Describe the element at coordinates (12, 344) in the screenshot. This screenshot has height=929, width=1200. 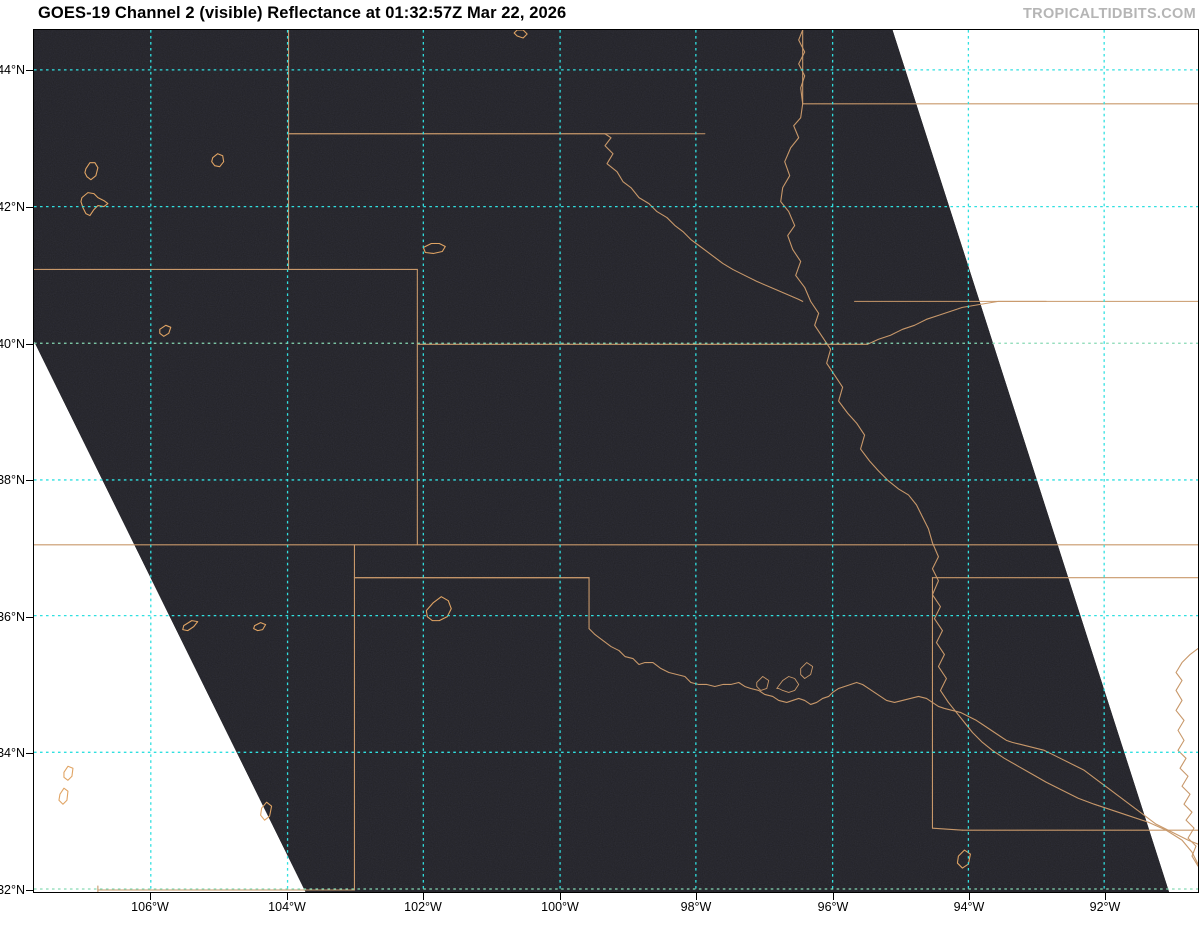
I see `y-label-40: 40°N` at that location.